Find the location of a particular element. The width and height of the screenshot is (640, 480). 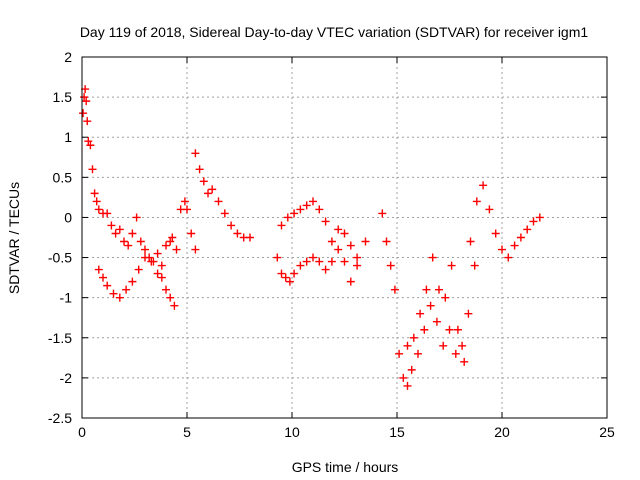

x-tick-label: 20 is located at coordinates (502, 432).